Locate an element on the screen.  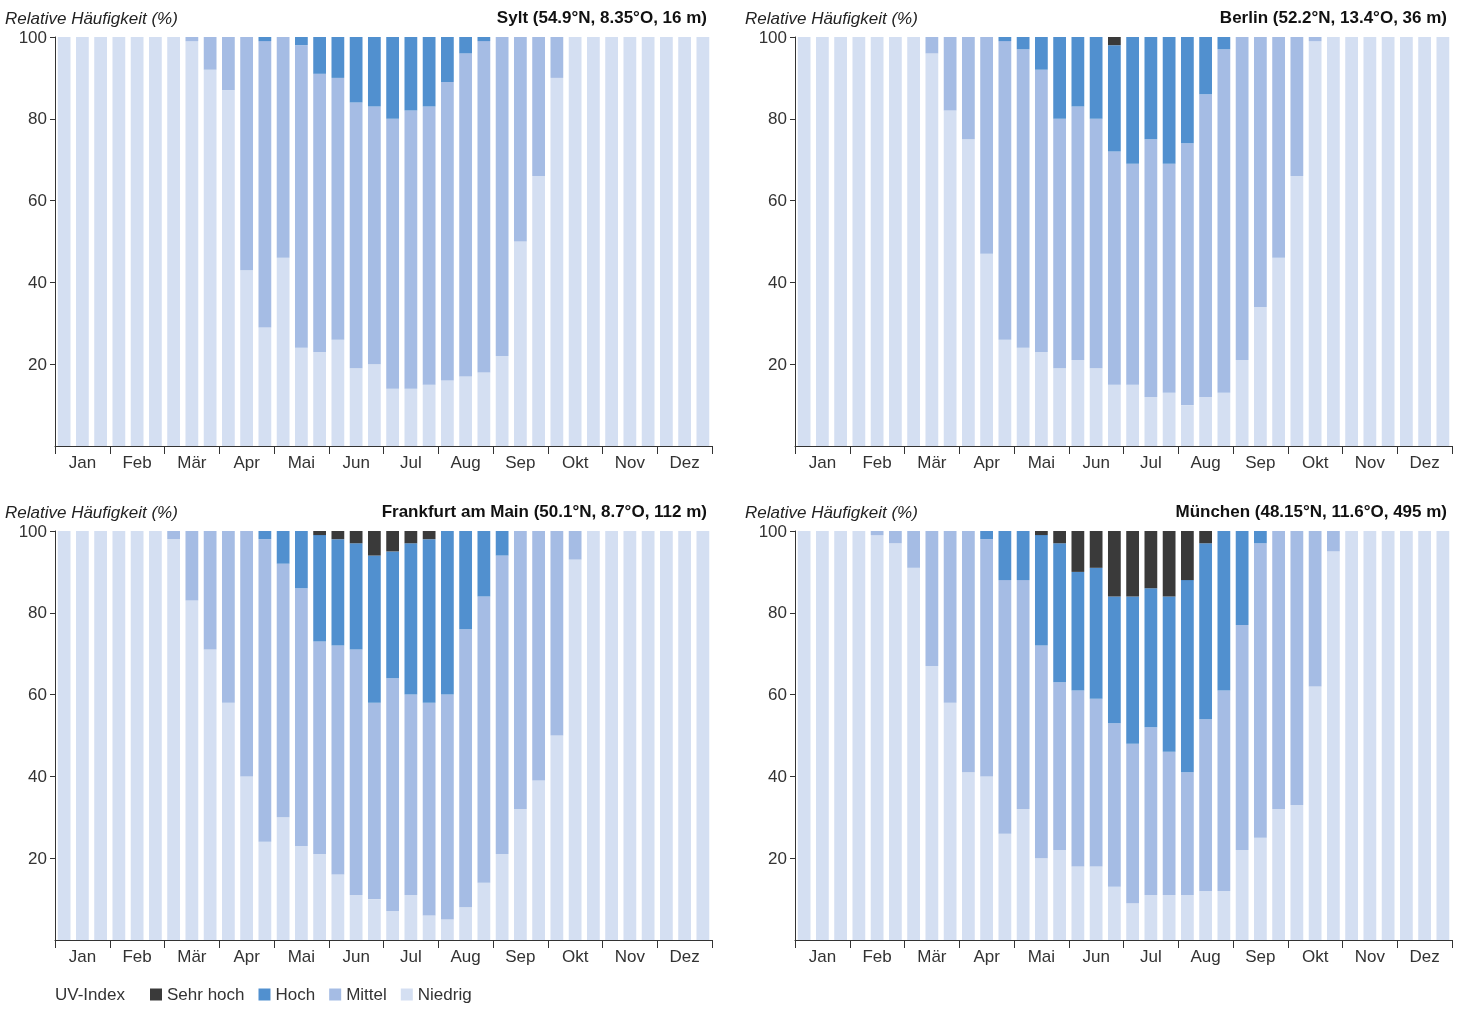
x-tick-label: Feb is located at coordinates (877, 462).